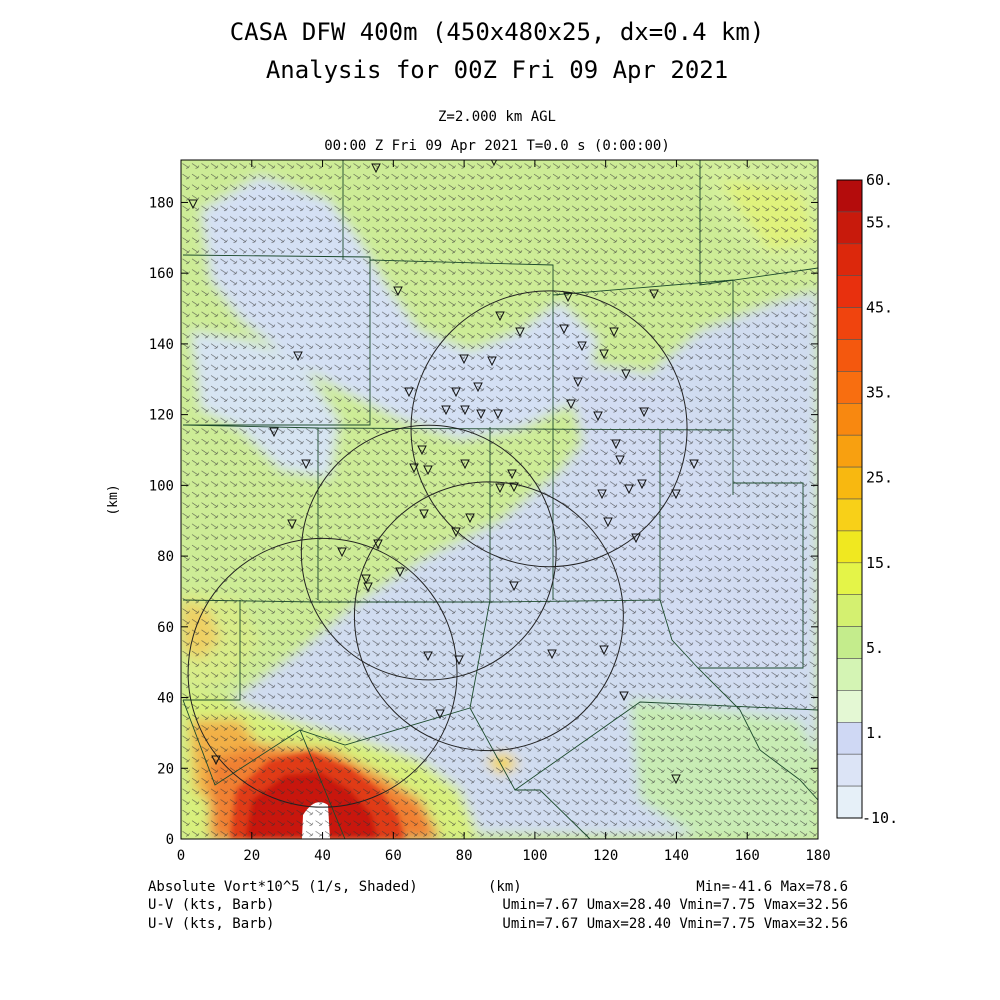 The image size is (1000, 1000). I want to click on footer-minmax: Min=-41.6 Max=78.6, so click(772, 887).